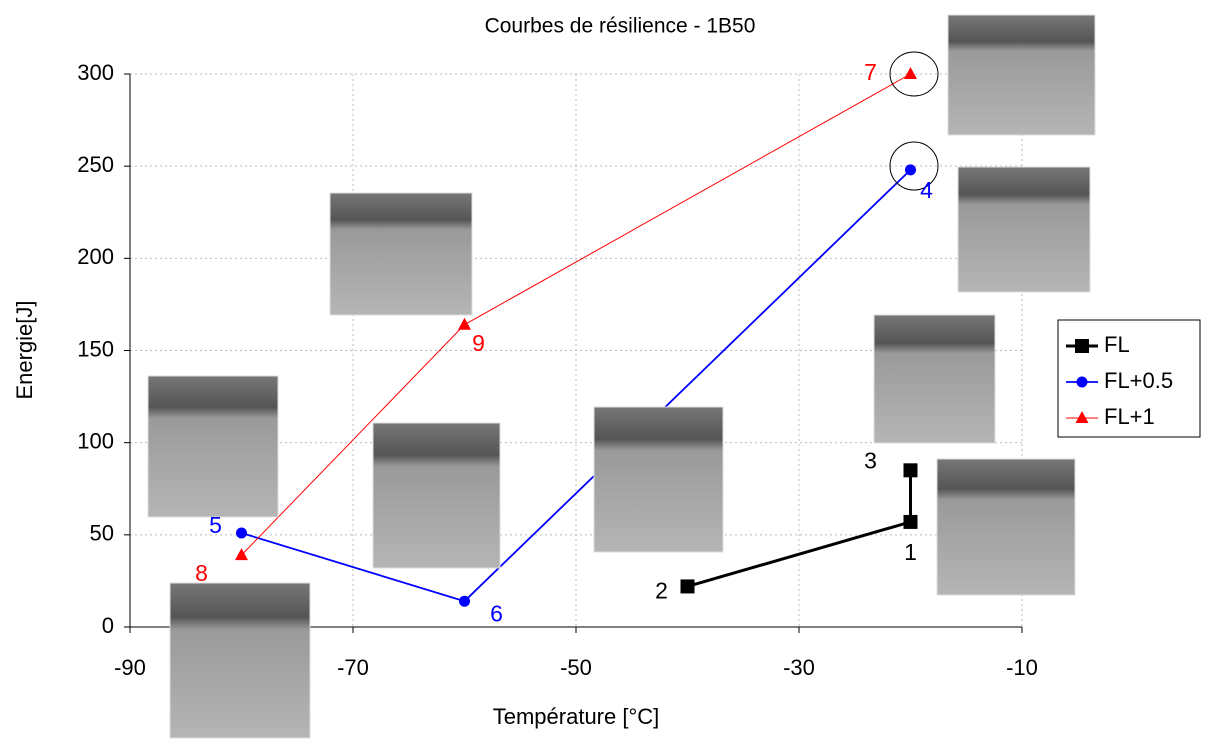  What do you see at coordinates (1117, 344) in the screenshot?
I see `legend-label: FL` at bounding box center [1117, 344].